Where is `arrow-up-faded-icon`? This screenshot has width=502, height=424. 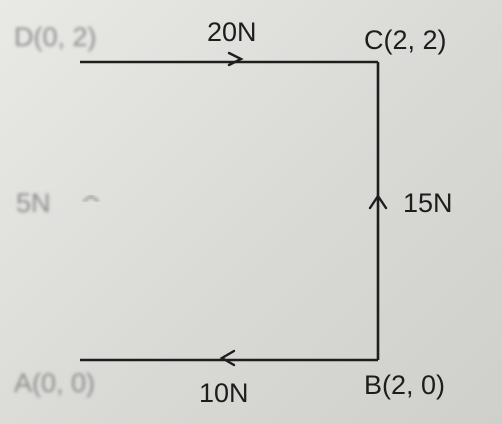 arrow-up-faded-icon is located at coordinates (91, 198).